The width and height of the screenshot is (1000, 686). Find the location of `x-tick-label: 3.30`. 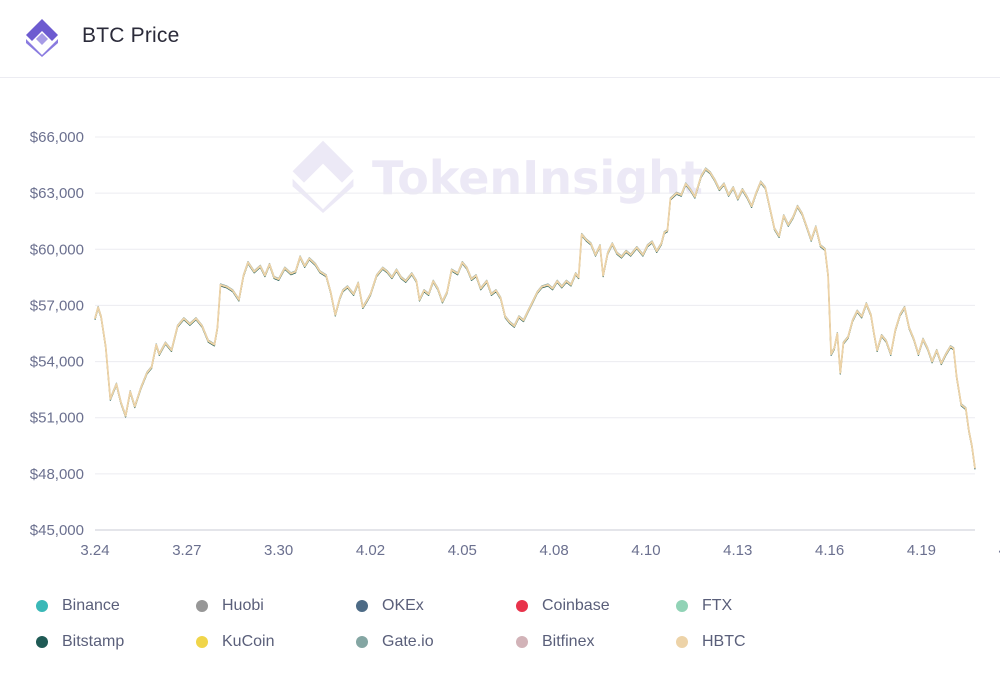

x-tick-label: 3.30 is located at coordinates (278, 550).